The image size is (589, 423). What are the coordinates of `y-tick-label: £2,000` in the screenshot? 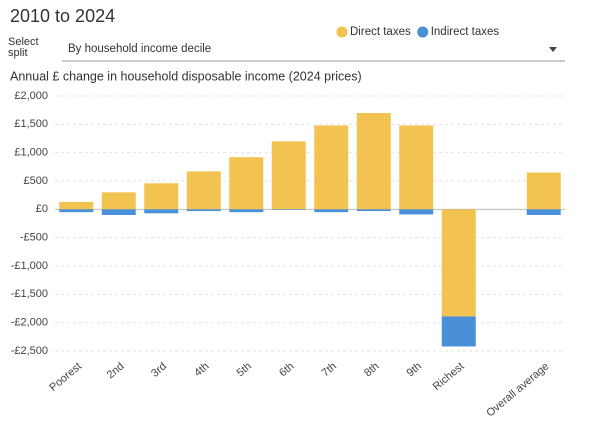 It's located at (31, 96).